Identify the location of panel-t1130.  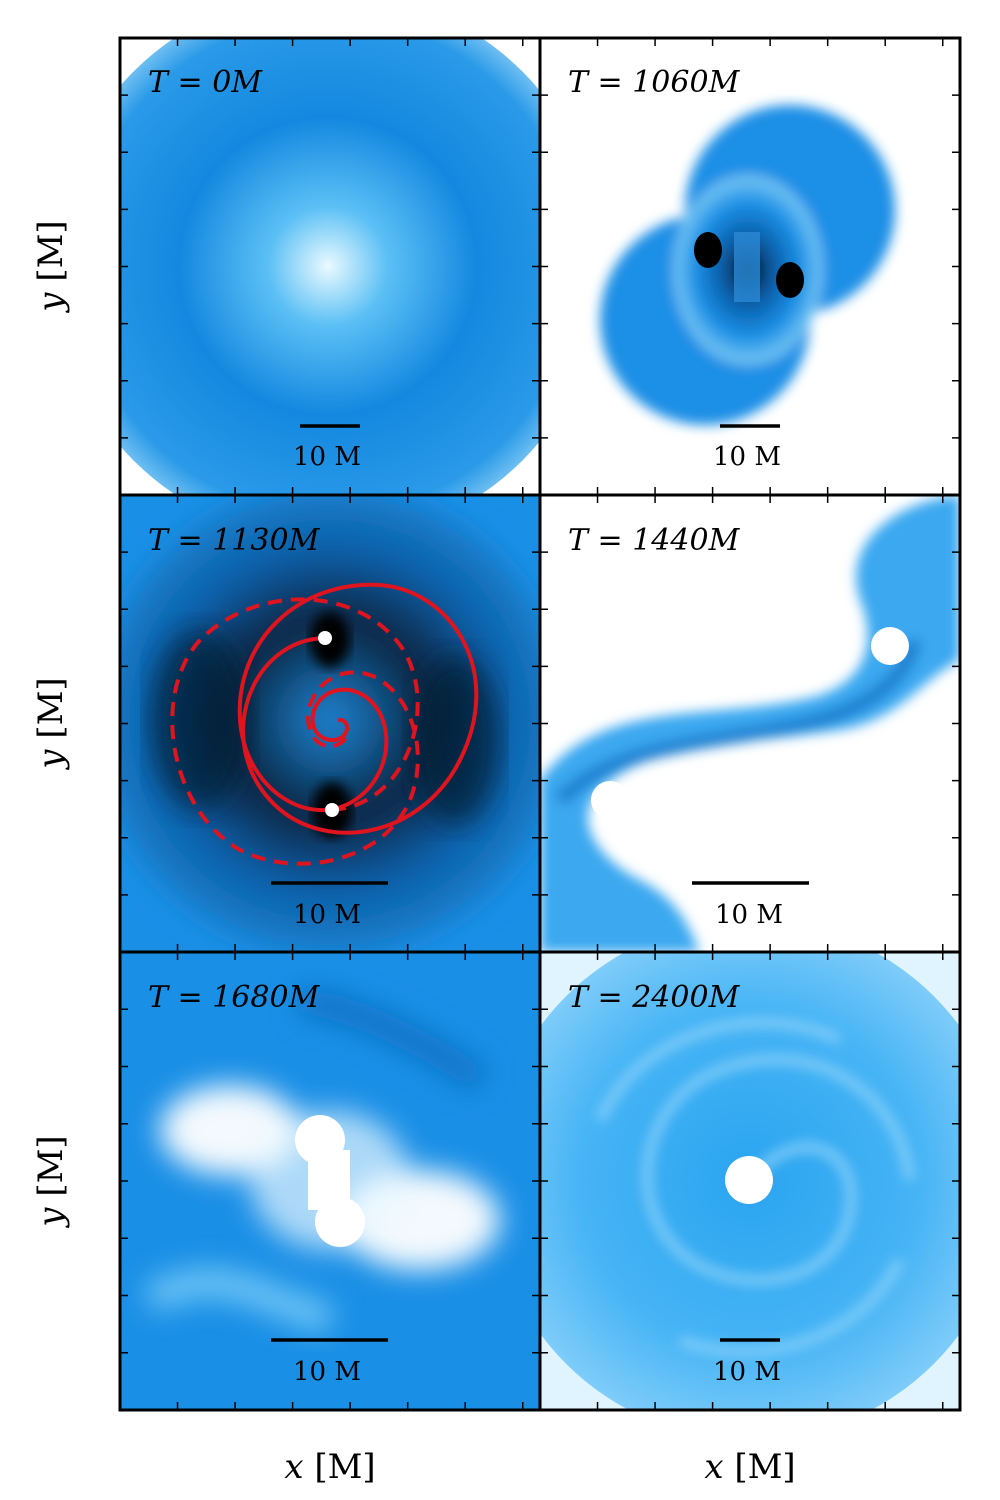
(330, 723).